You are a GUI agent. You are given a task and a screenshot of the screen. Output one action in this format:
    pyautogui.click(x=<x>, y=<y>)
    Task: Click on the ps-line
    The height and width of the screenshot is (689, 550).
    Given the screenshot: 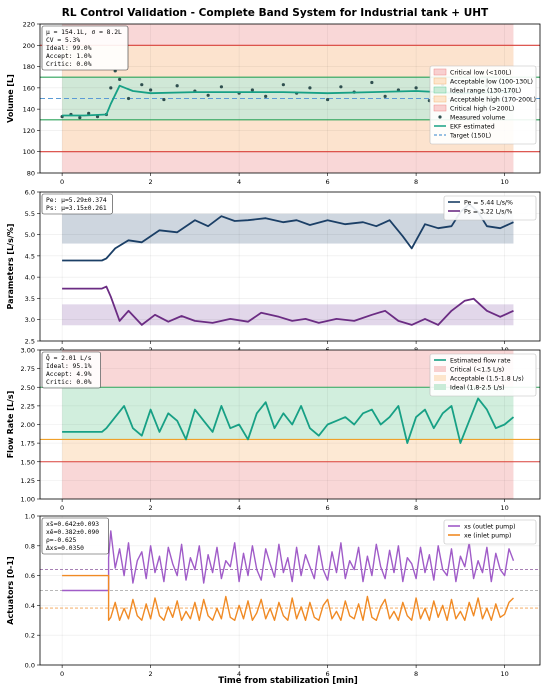 What is the action you would take?
    pyautogui.click(x=288, y=305)
    